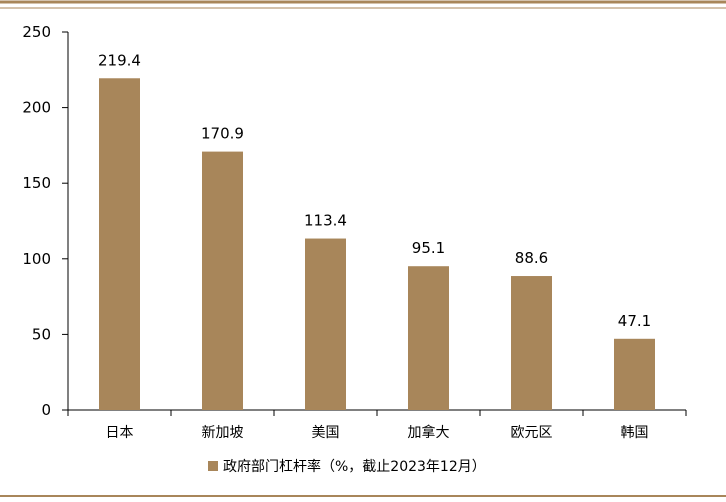 The image size is (726, 502). I want to click on x-tick-label: 日本, so click(120, 433).